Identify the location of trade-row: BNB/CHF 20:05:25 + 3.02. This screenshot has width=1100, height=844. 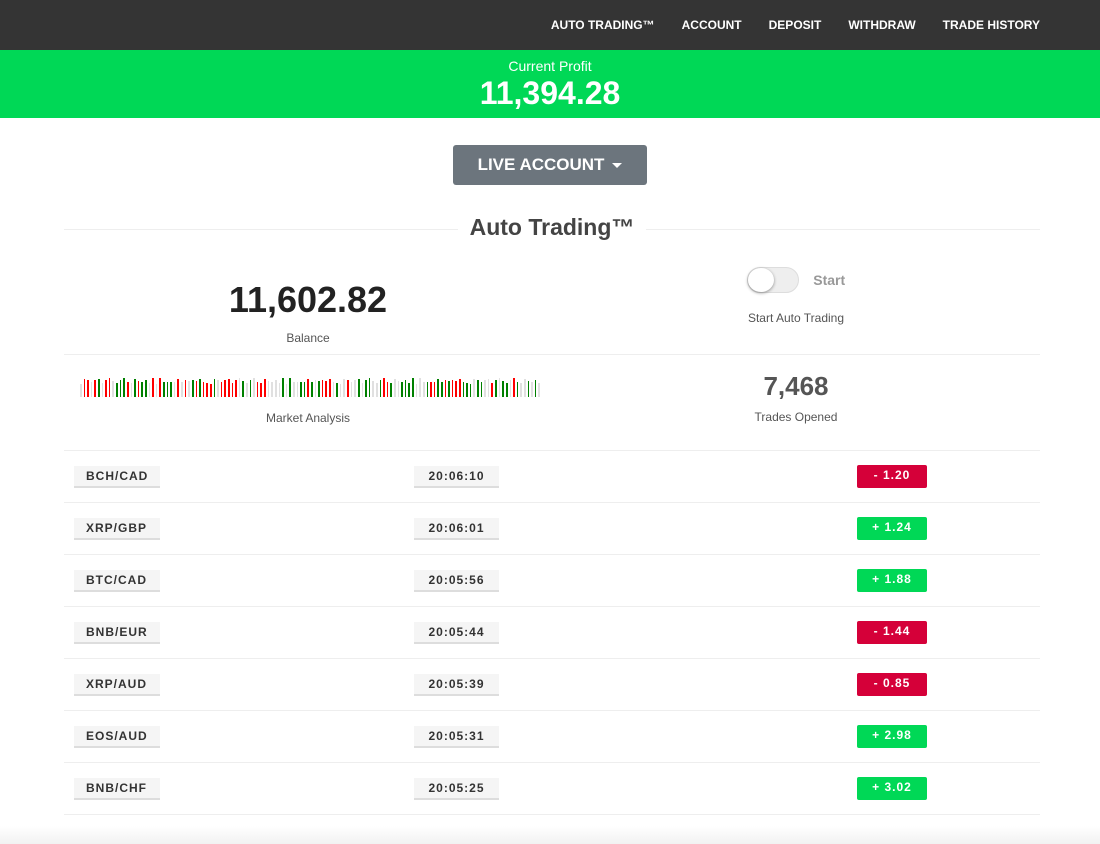
(552, 789).